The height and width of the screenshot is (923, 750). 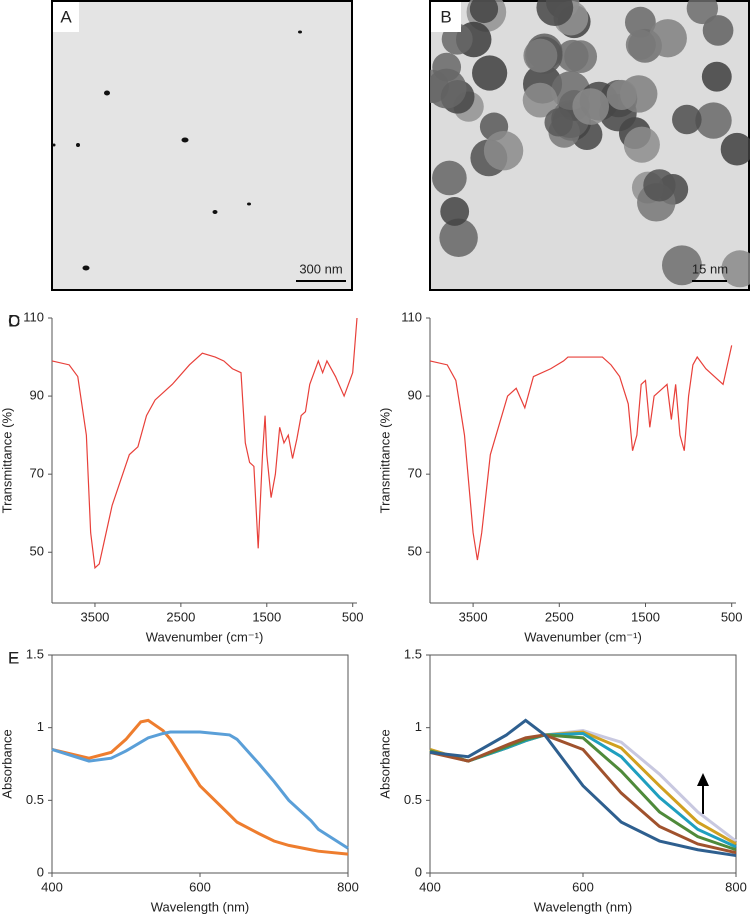 What do you see at coordinates (703, 793) in the screenshot?
I see `trend-arrow` at bounding box center [703, 793].